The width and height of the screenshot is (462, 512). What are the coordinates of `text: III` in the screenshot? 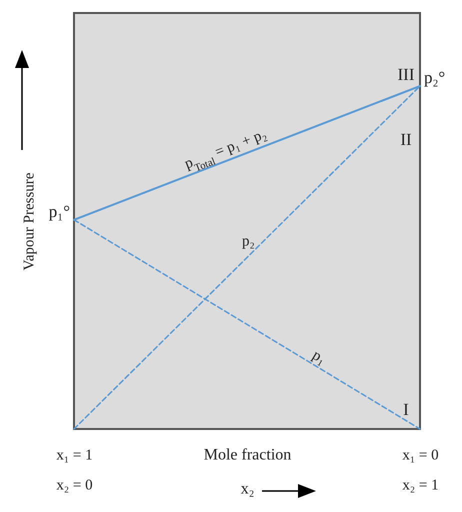 It's located at (406, 74).